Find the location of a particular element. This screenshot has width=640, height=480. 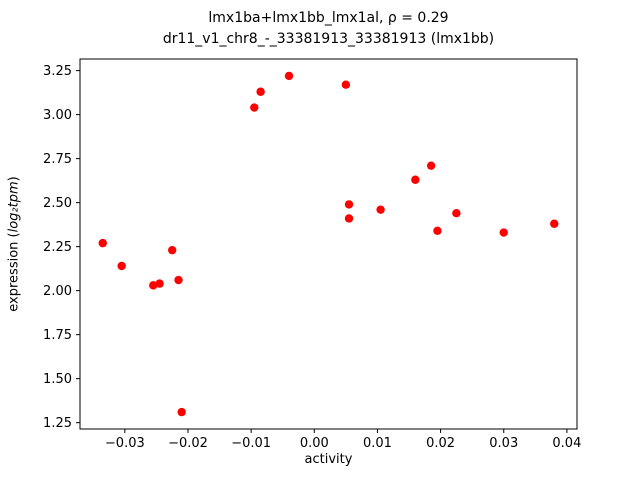

y-tick-label: 2.75 is located at coordinates (57, 159).